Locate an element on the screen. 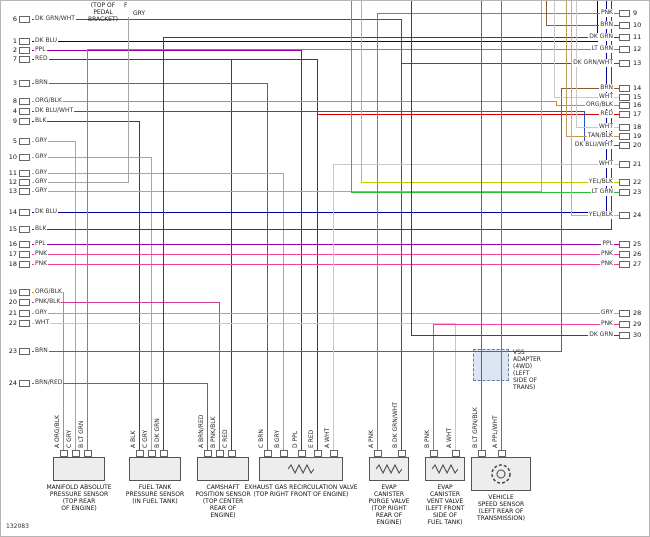 The width and height of the screenshot is (650, 537). component-pin-label: B LT GRN/BLK is located at coordinates (475, 427).